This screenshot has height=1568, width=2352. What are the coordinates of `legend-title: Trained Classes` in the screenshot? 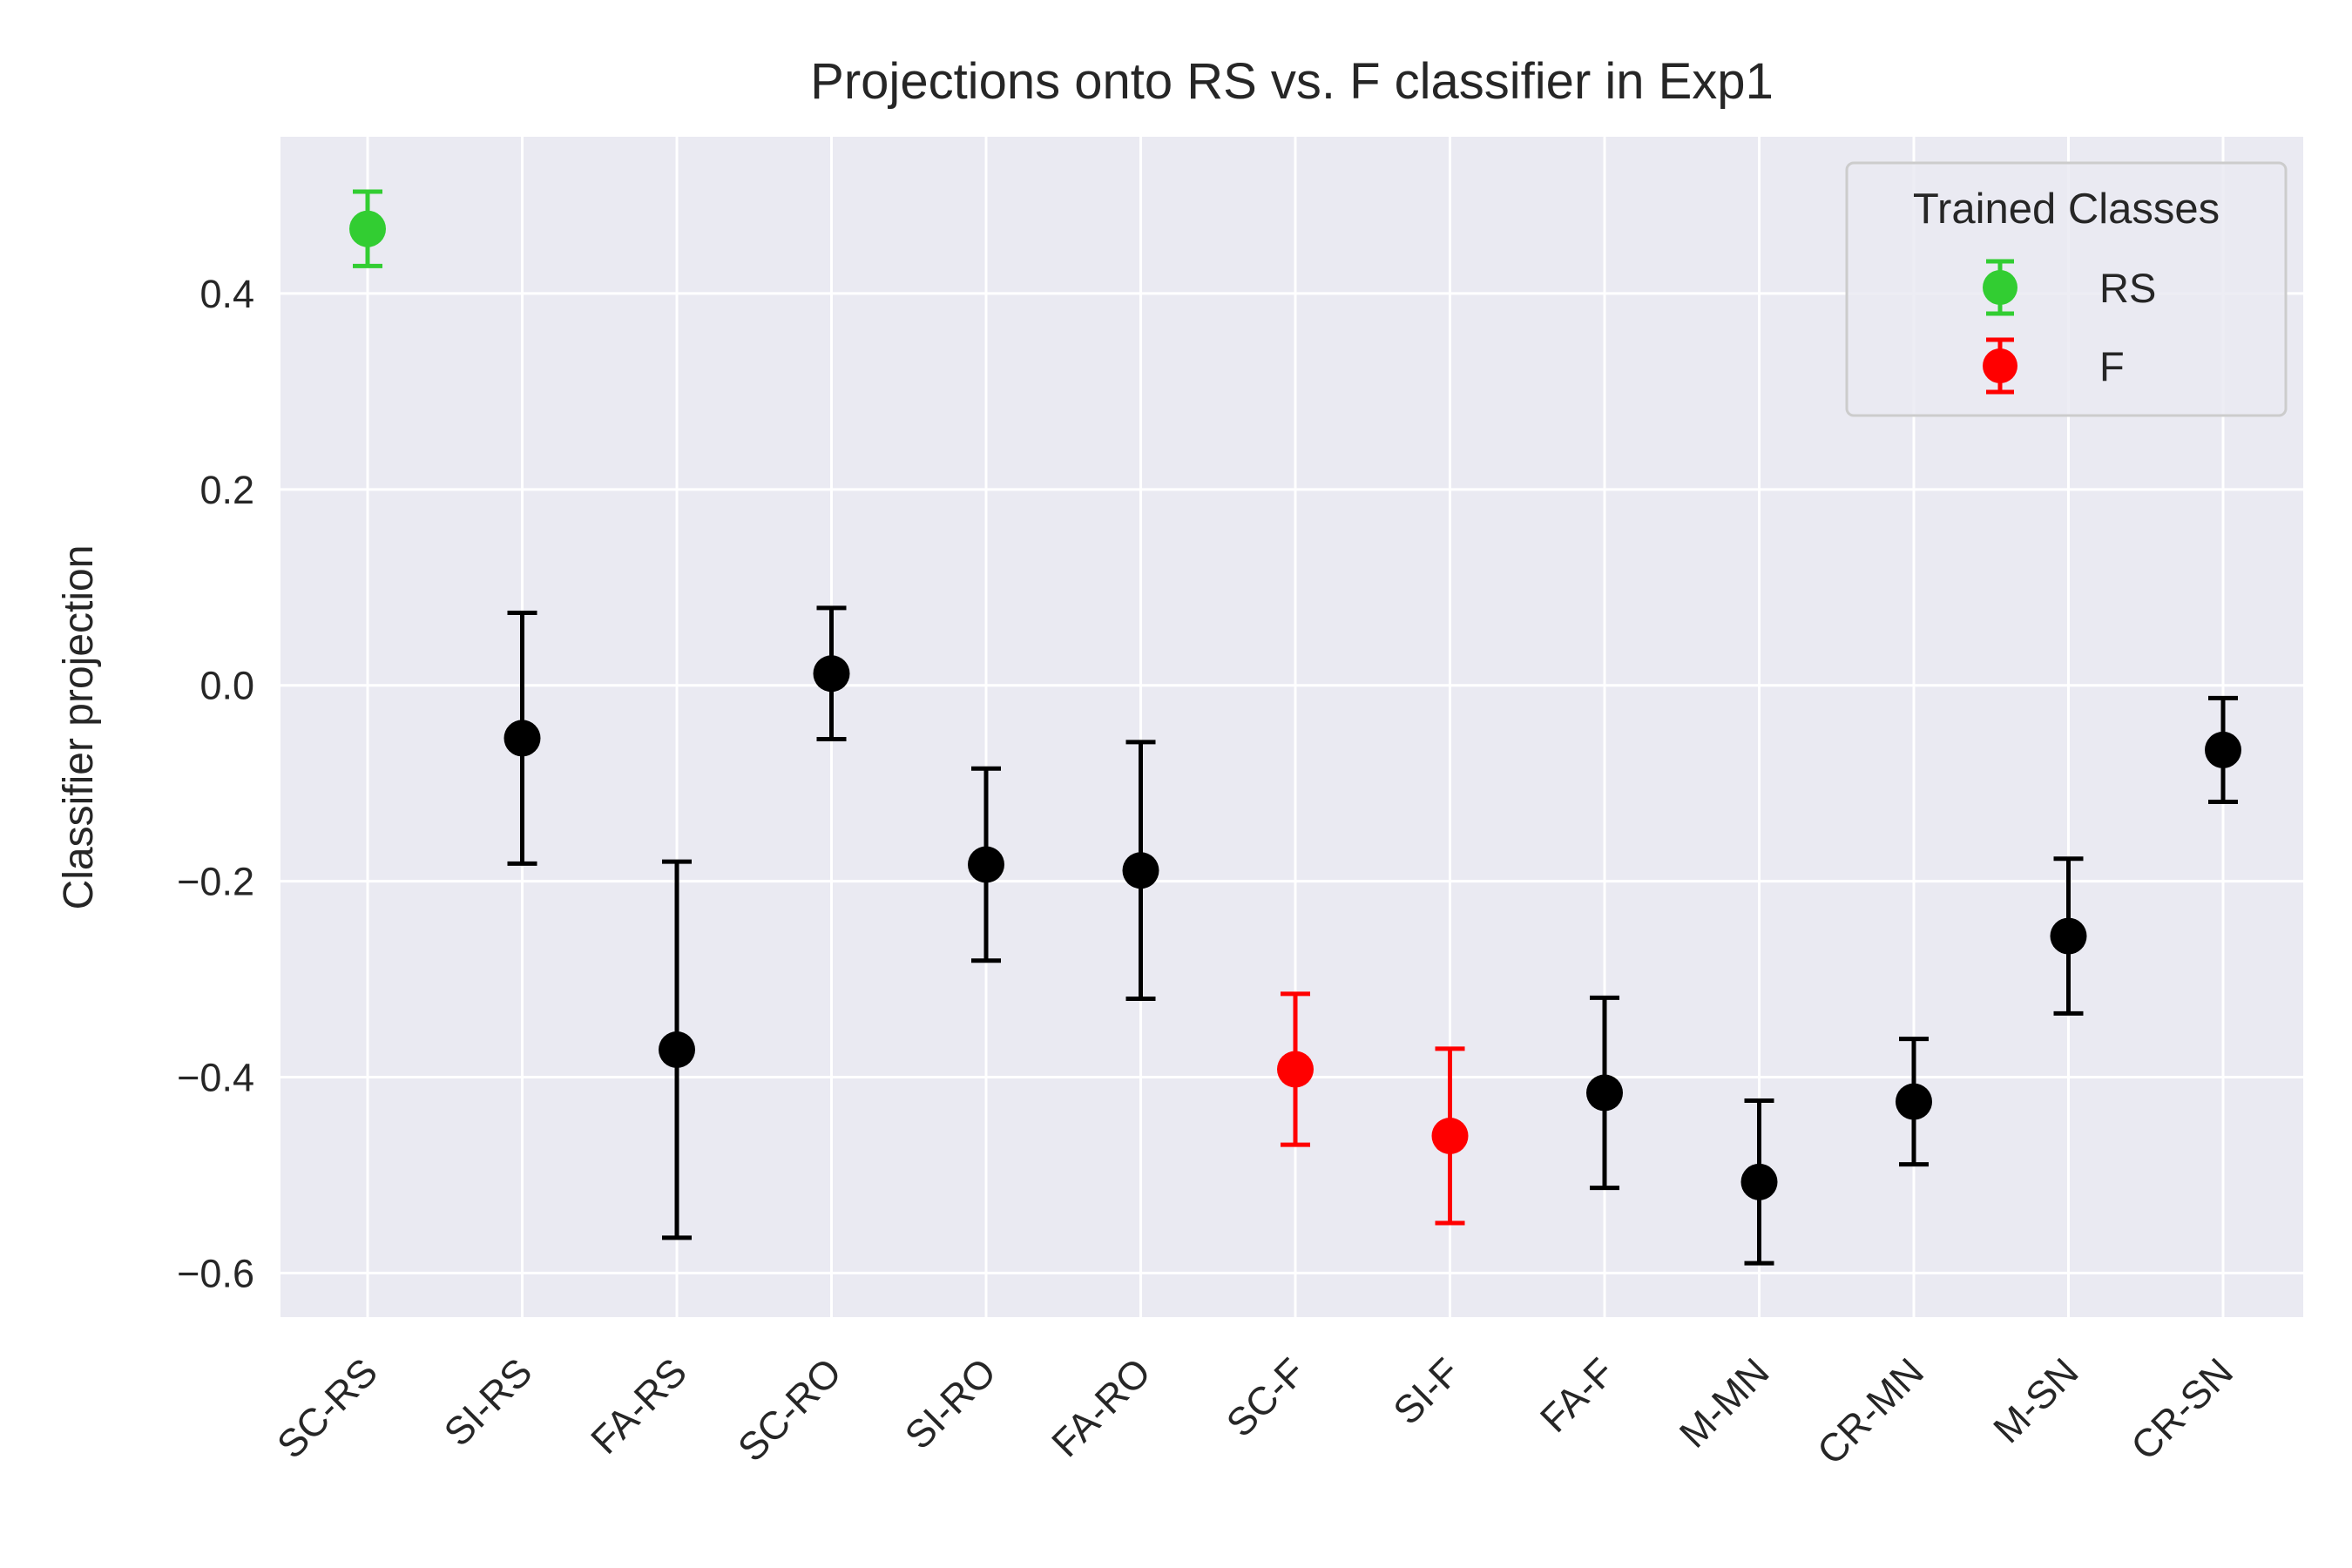 It's located at (2066, 209).